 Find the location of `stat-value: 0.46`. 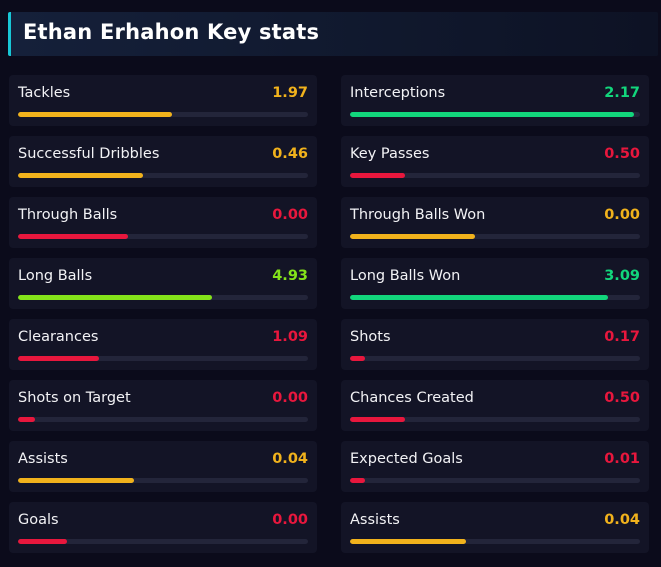

stat-value: 0.46 is located at coordinates (290, 154).